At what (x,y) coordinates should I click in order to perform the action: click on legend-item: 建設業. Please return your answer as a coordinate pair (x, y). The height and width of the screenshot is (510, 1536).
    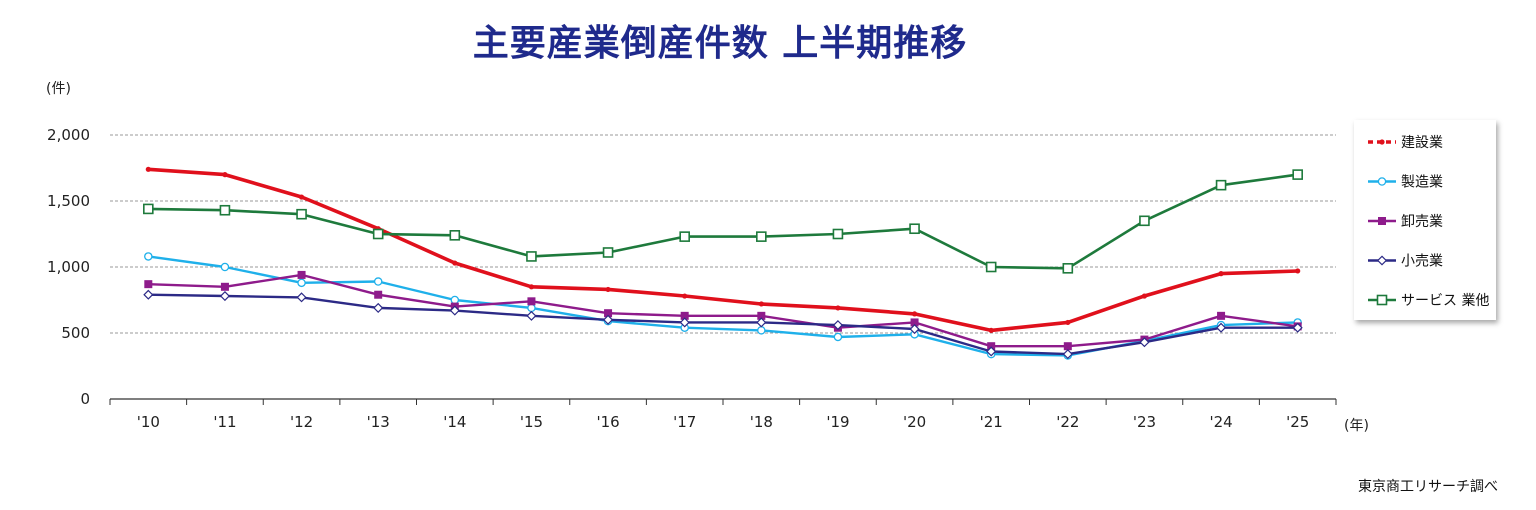
    Looking at the image, I should click on (1405, 143).